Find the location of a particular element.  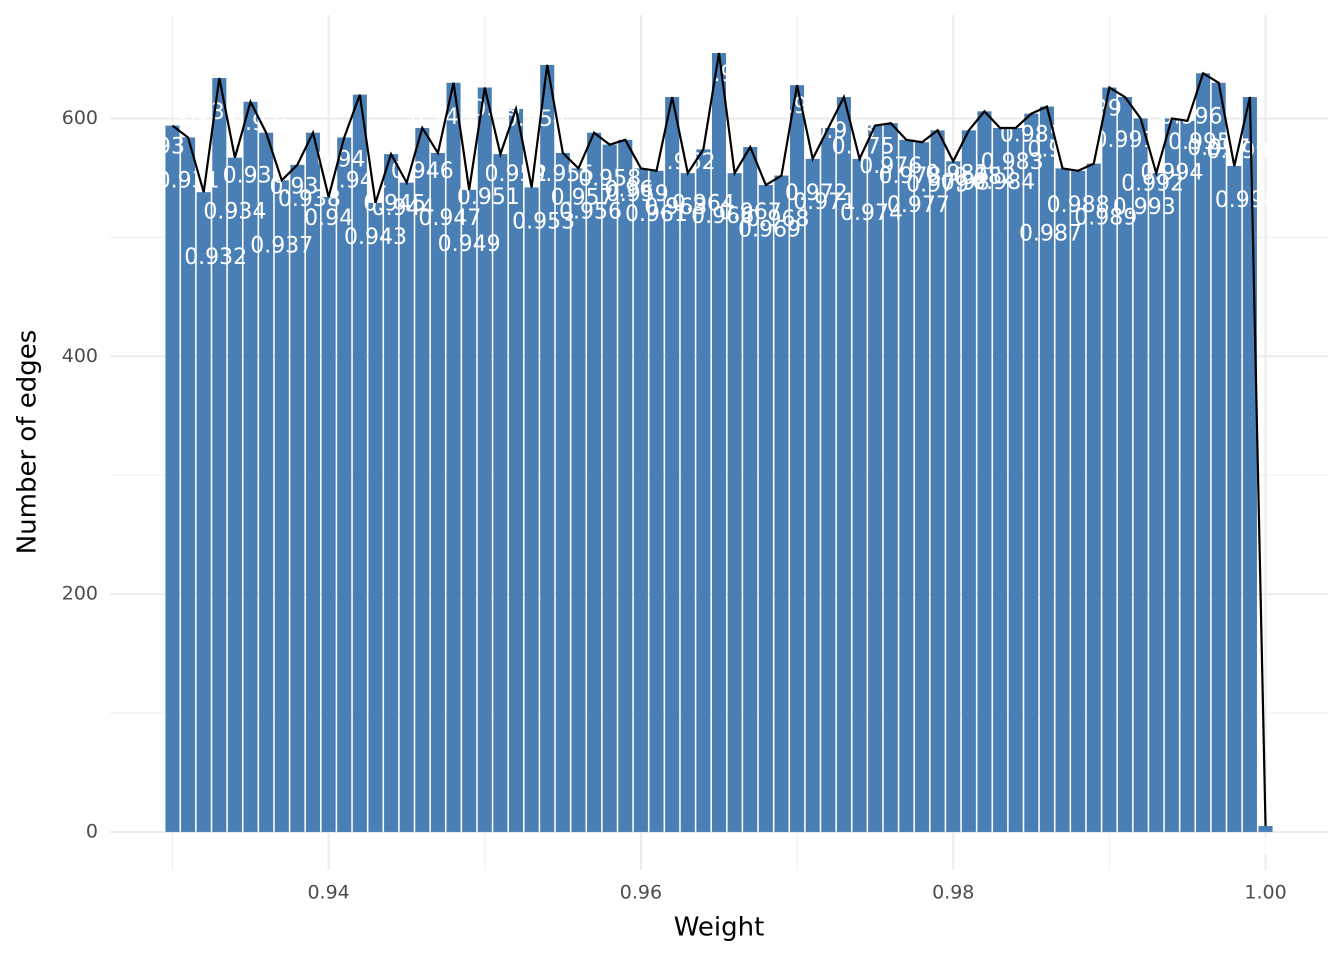

data-label: 1 is located at coordinates (1266, 847).